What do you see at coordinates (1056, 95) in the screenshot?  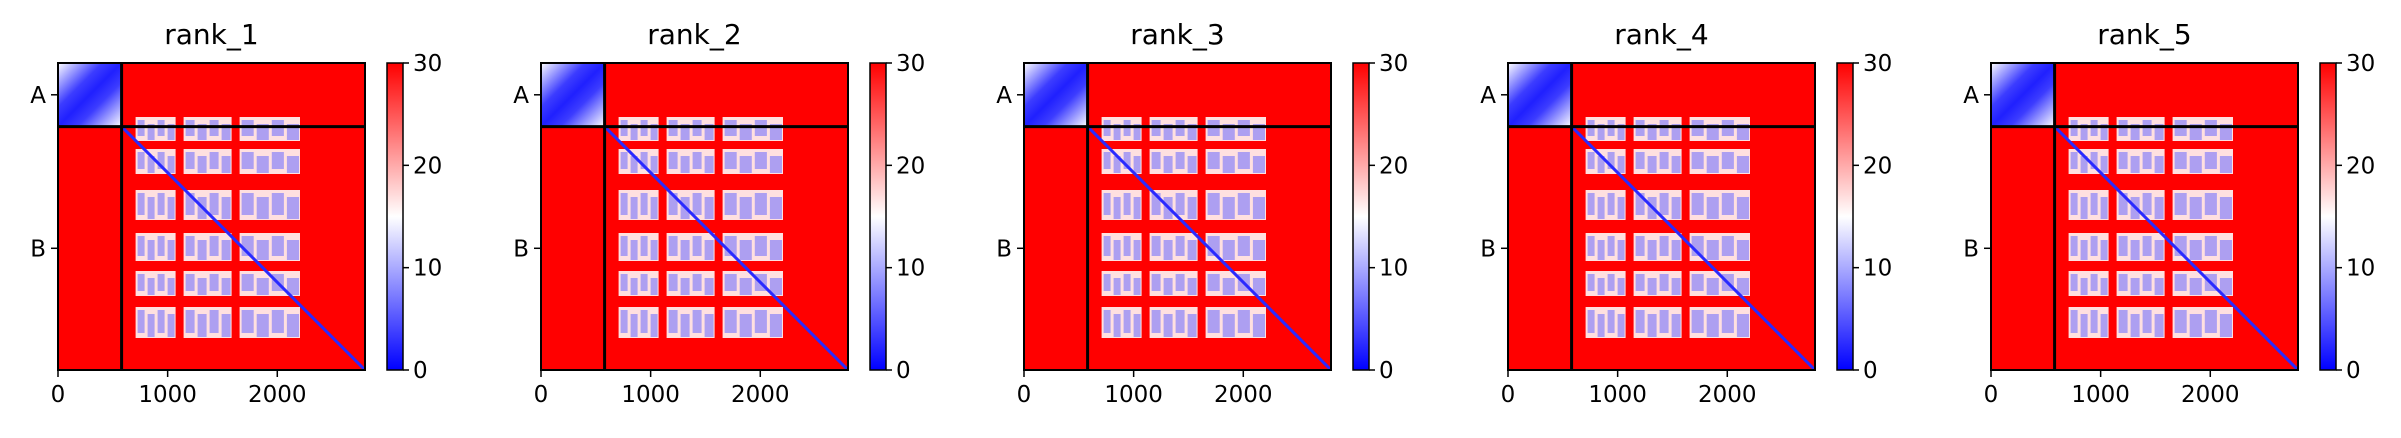 I see `chain-a-block` at bounding box center [1056, 95].